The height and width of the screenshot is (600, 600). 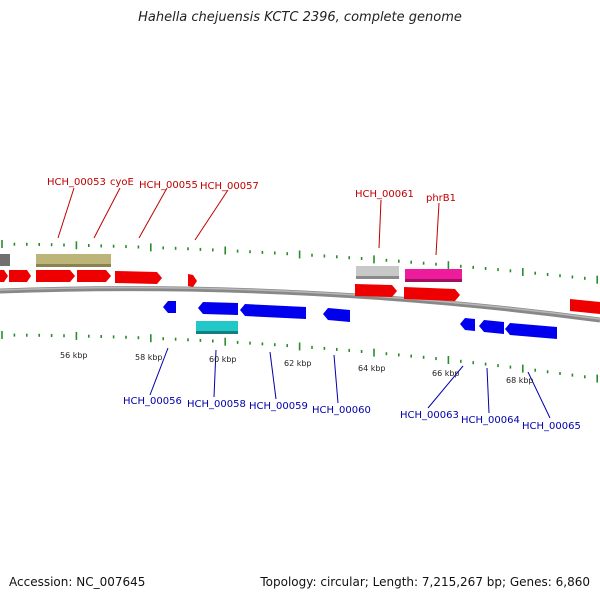 What do you see at coordinates (429, 415) in the screenshot?
I see `gene-label-hch00063: HCH_00063` at bounding box center [429, 415].